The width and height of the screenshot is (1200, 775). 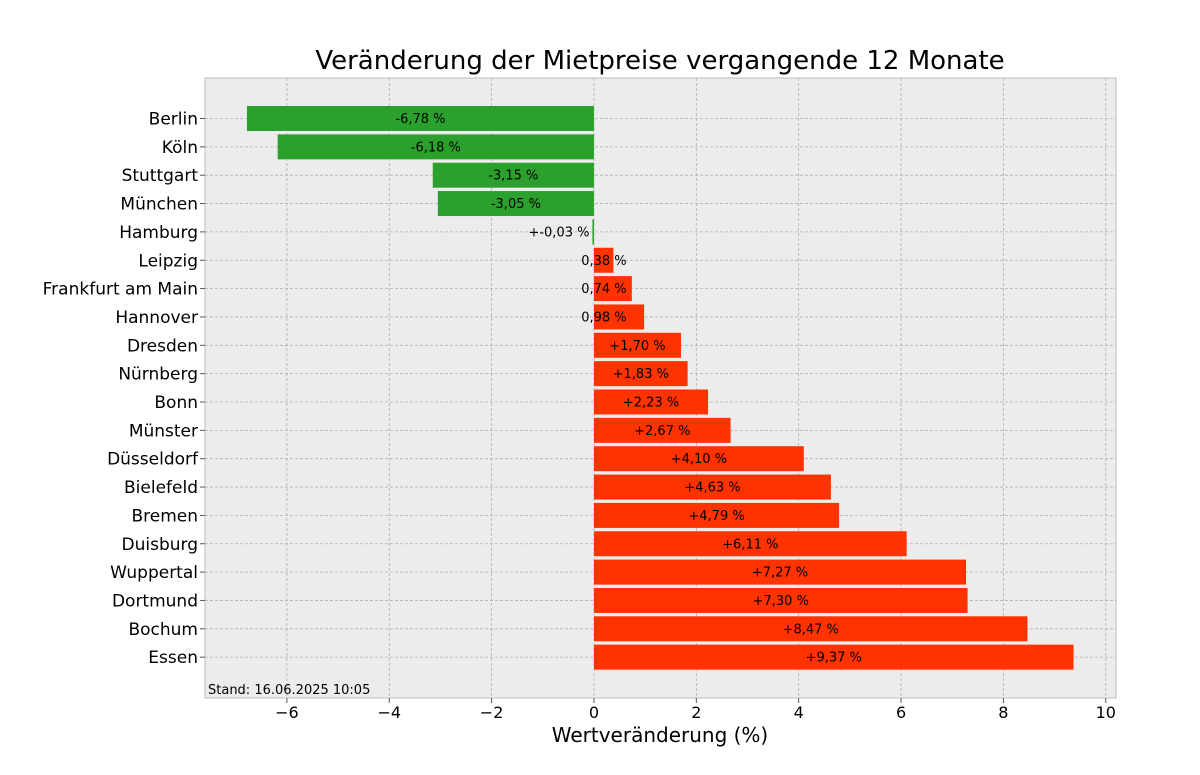 I want to click on data-label: +2,67 %, so click(x=662, y=431).